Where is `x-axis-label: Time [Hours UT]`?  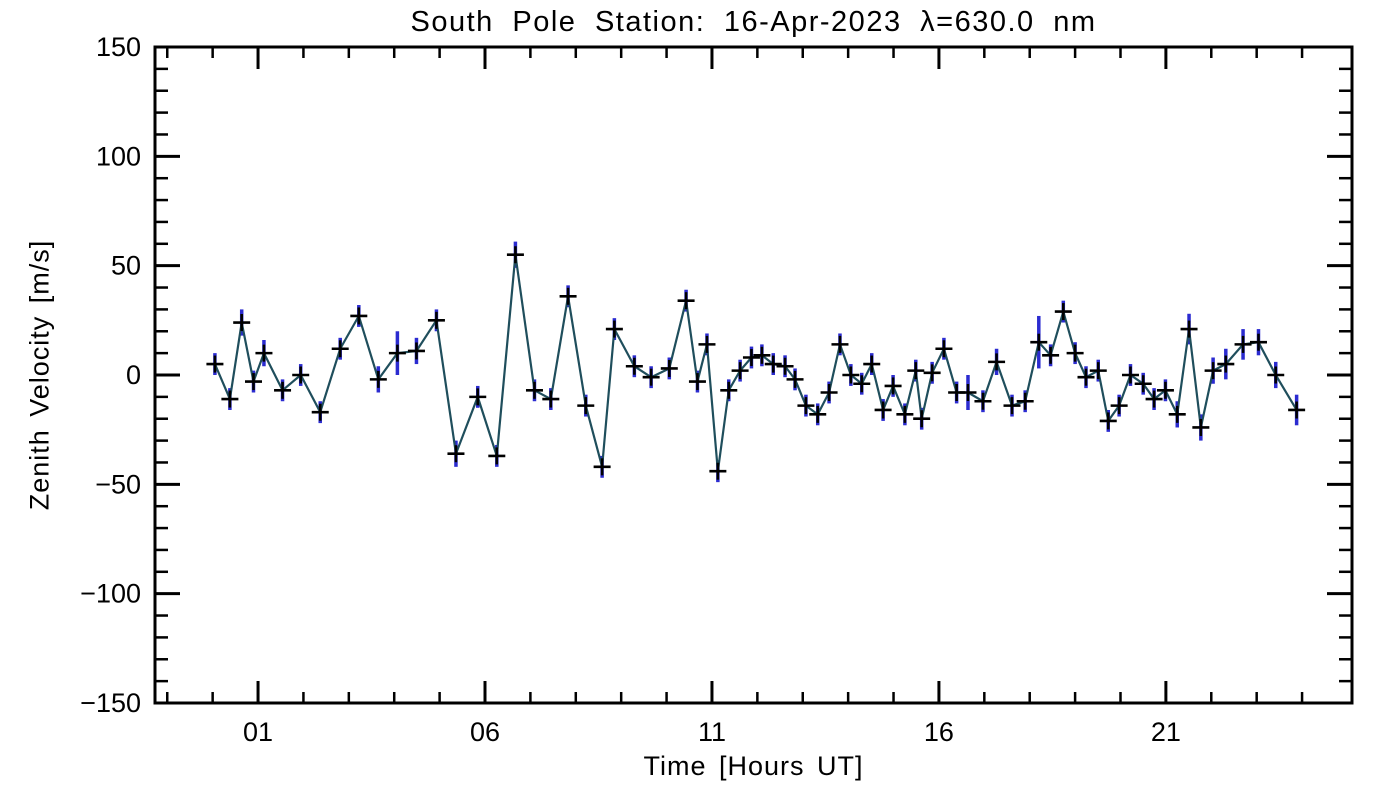 x-axis-label: Time [Hours UT] is located at coordinates (753, 766).